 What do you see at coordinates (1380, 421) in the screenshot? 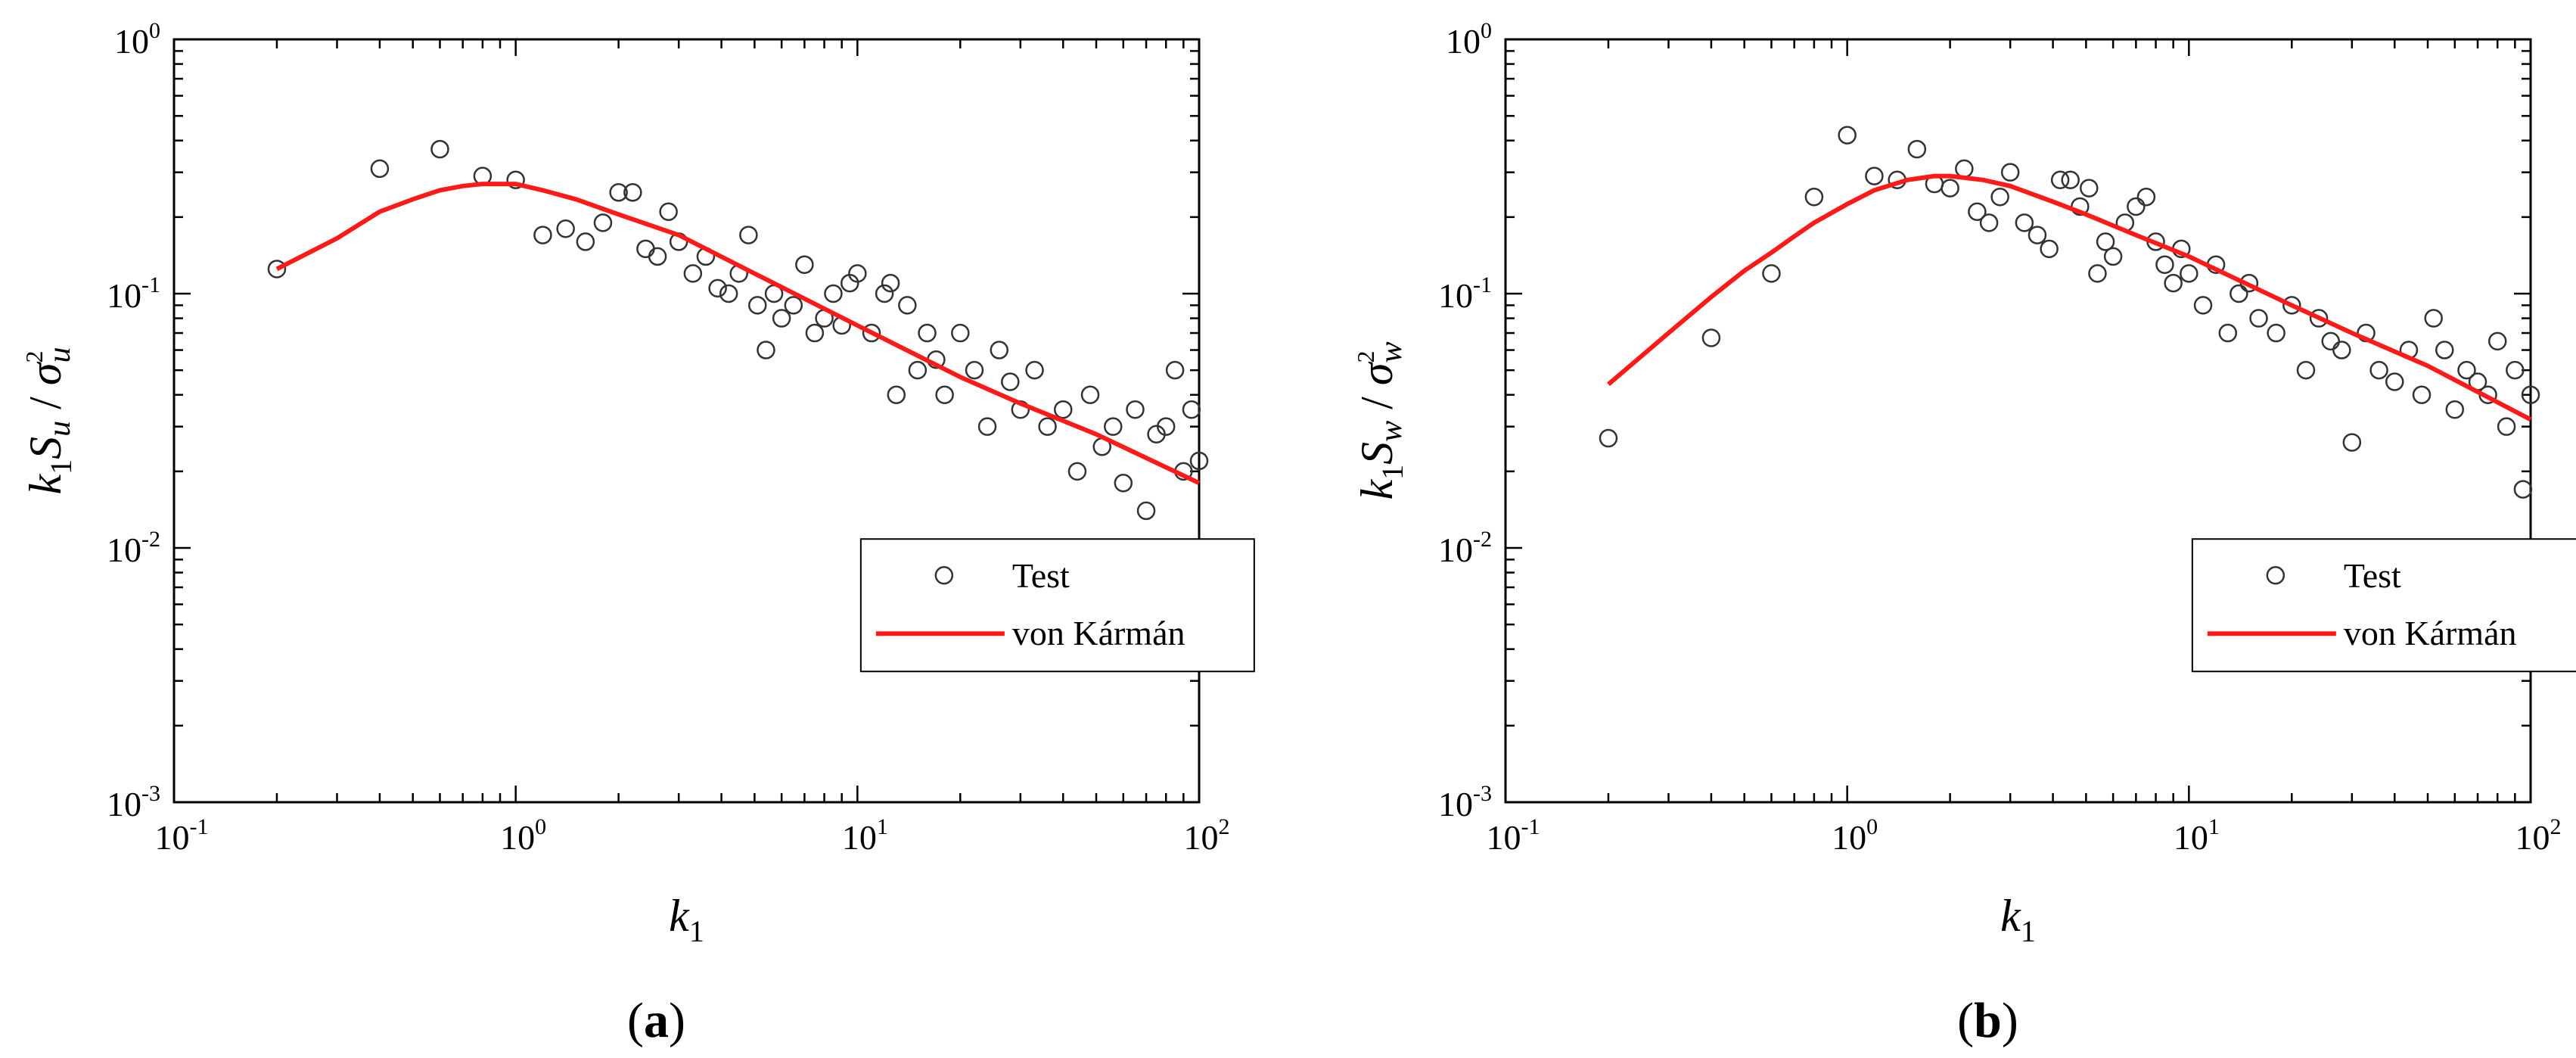
I see `y-axis-label: k1Sw / σ2w` at bounding box center [1380, 421].